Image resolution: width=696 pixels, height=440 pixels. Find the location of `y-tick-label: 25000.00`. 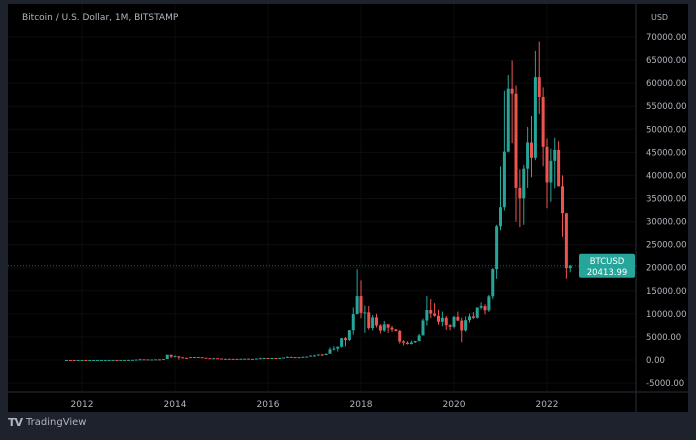

y-tick-label: 25000.00 is located at coordinates (666, 246).